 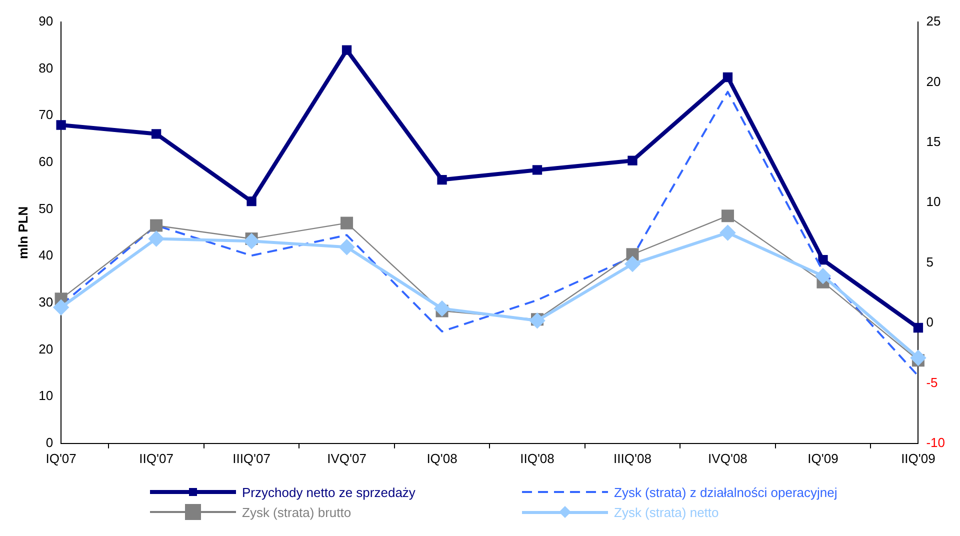 What do you see at coordinates (728, 458) in the screenshot?
I see `x-tick-label: IVQ'08` at bounding box center [728, 458].